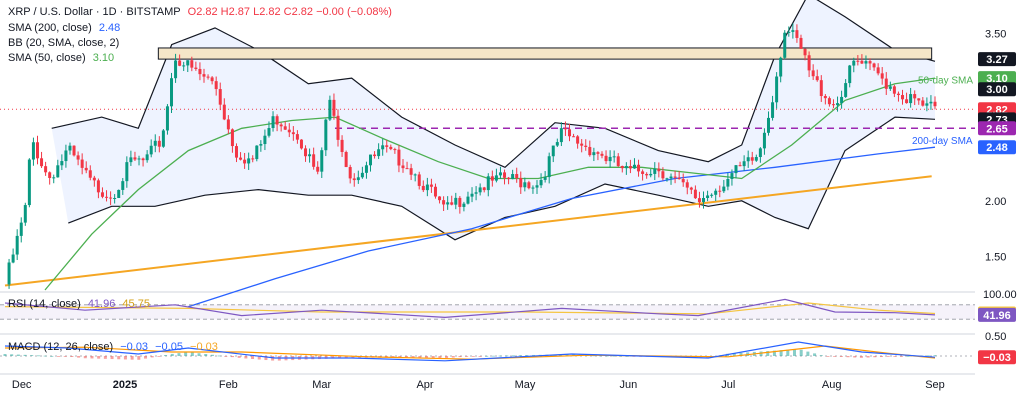 This screenshot has width=1024, height=406. I want to click on rsi-axis-tick: 100.00, so click(1000, 295).